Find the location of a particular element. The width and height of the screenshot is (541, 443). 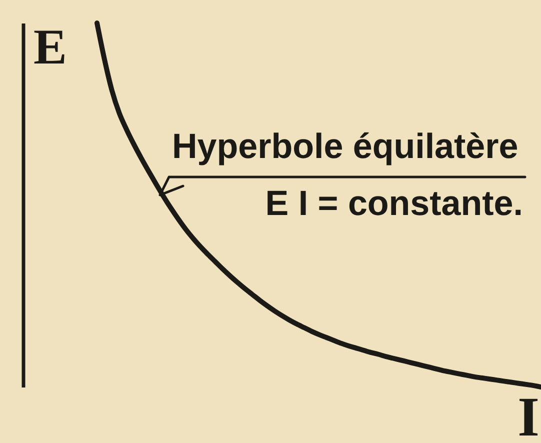

y-axis-title: E is located at coordinates (50, 46).